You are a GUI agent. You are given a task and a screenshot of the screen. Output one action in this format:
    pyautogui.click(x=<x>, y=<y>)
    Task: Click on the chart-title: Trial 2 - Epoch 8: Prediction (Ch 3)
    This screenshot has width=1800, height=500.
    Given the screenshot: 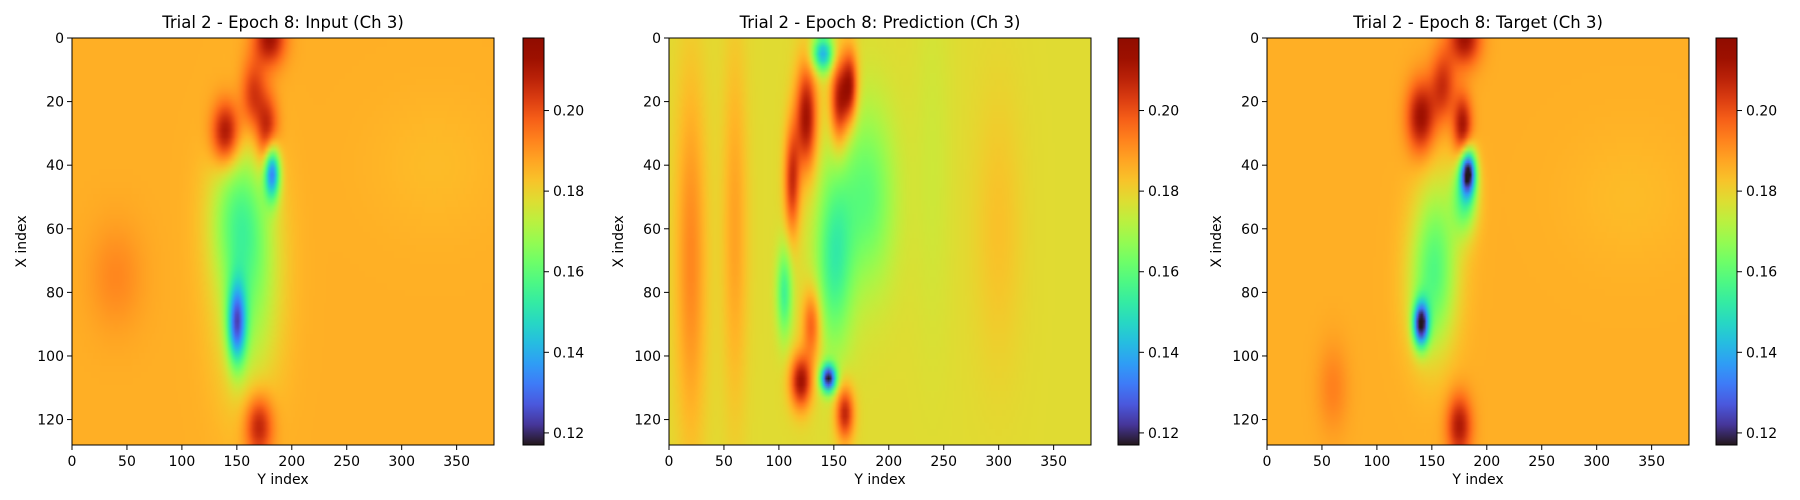 What is the action you would take?
    pyautogui.click(x=880, y=22)
    